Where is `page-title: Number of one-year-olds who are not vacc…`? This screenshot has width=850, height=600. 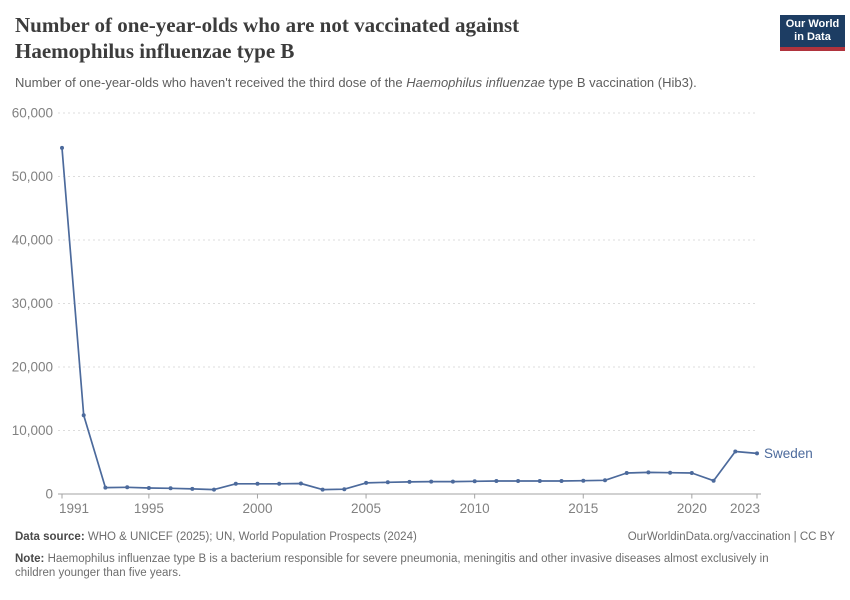 page-title: Number of one-year-olds who are not vacc… is located at coordinates (382, 38).